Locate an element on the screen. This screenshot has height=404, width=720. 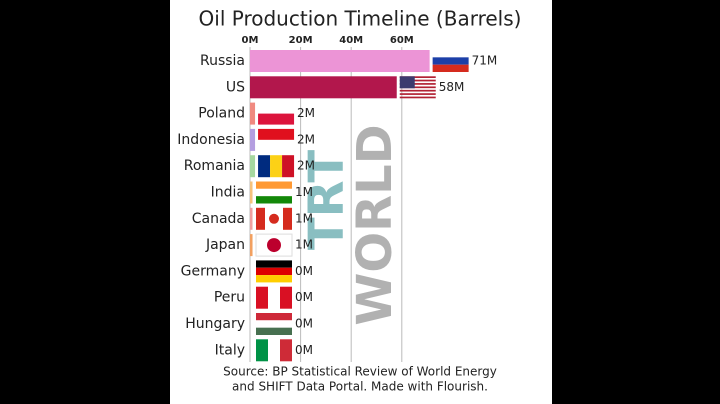
chart-title: Oil Production Timeline (Barrels) is located at coordinates (360, 19).